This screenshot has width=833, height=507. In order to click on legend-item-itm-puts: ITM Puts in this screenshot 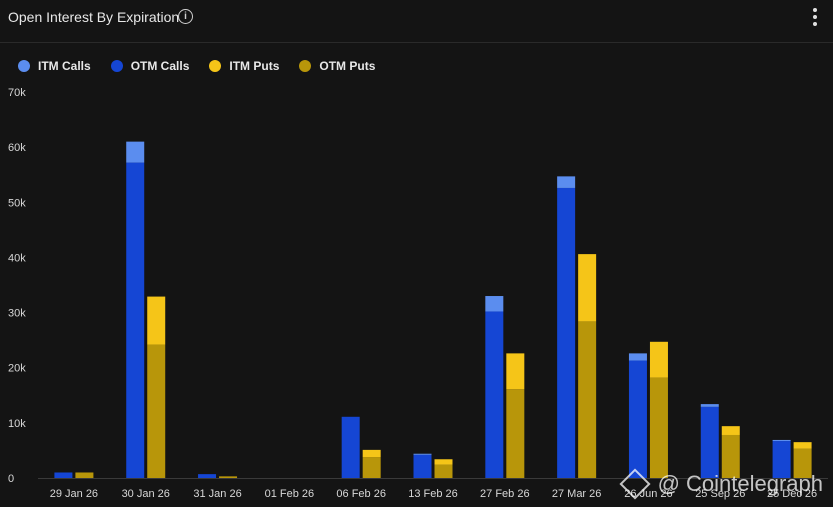, I will do `click(244, 66)`.